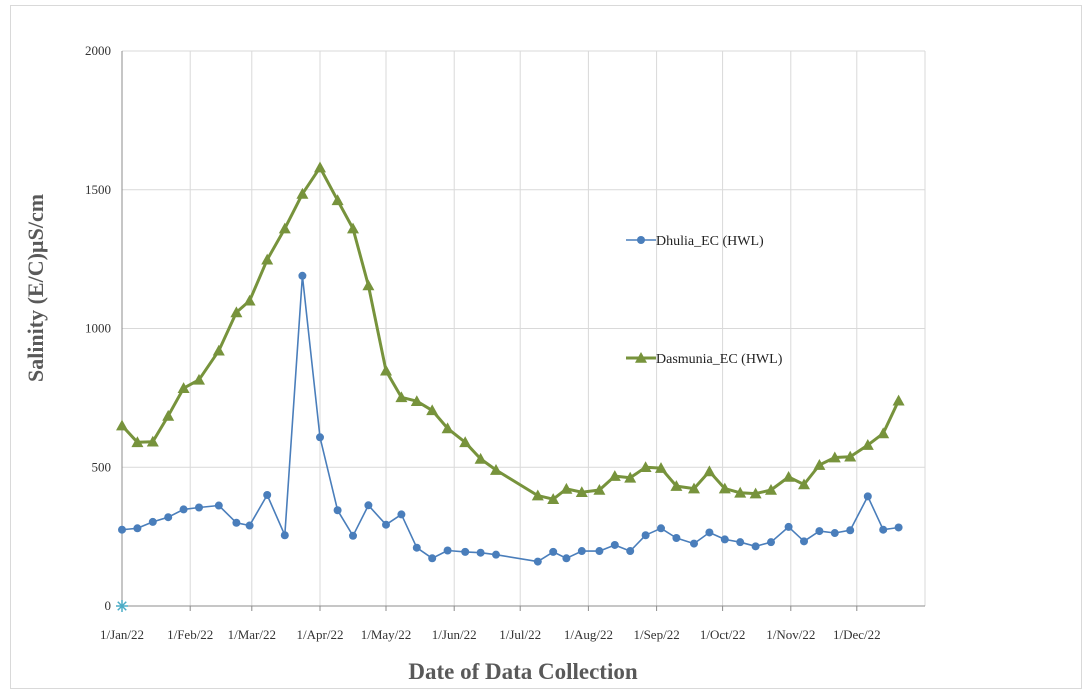 The height and width of the screenshot is (691, 1092). Describe the element at coordinates (102, 466) in the screenshot. I see `y-tick-label: 500` at that location.